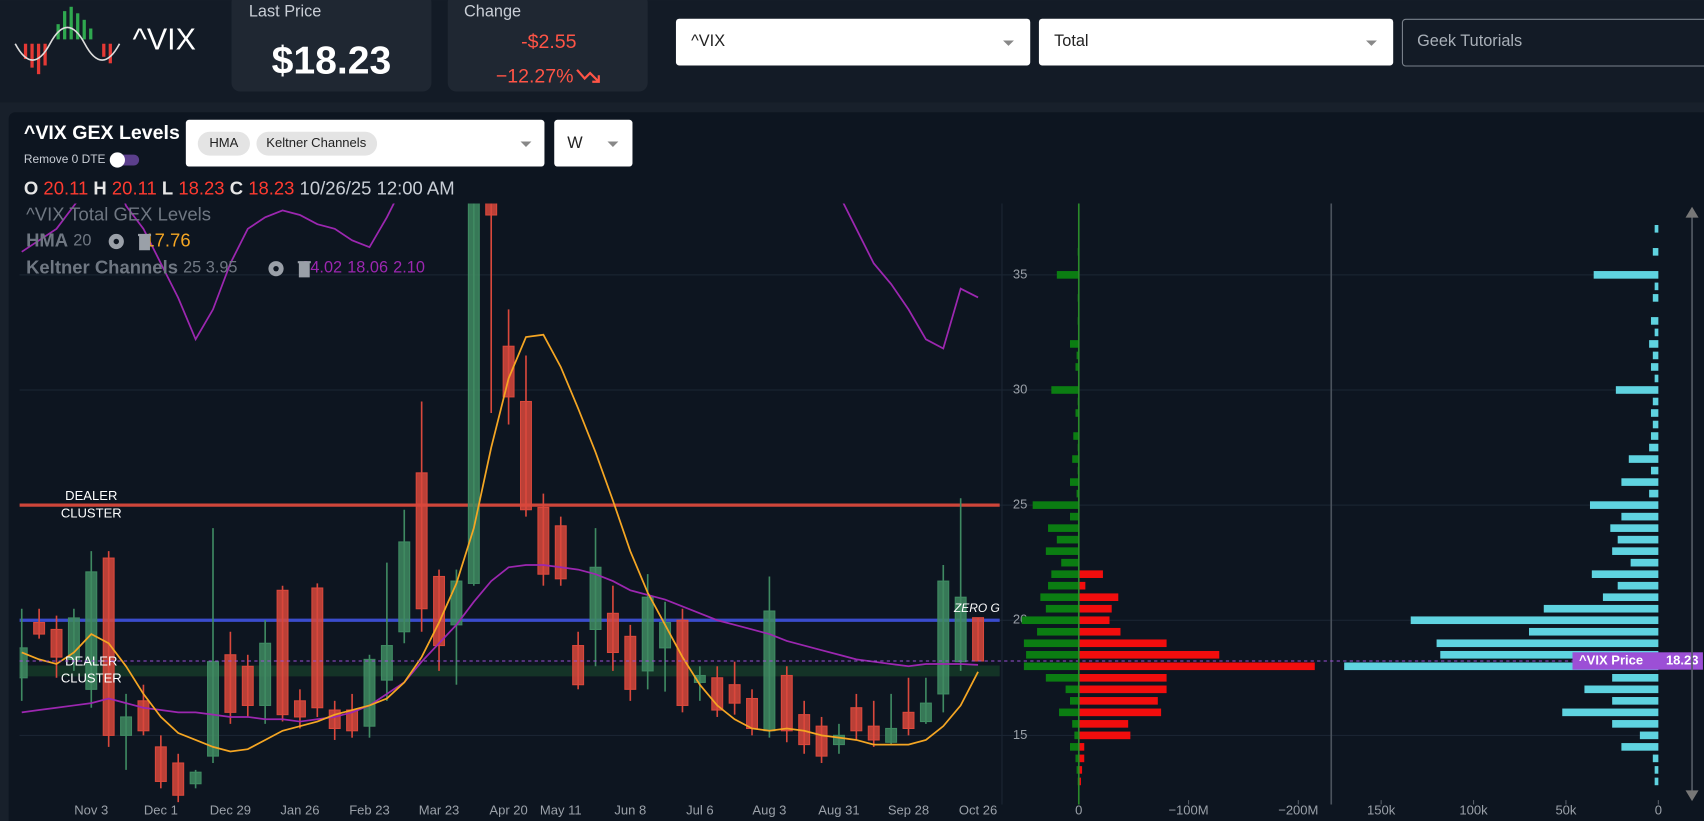  I want to click on toggle-knob, so click(117, 160).